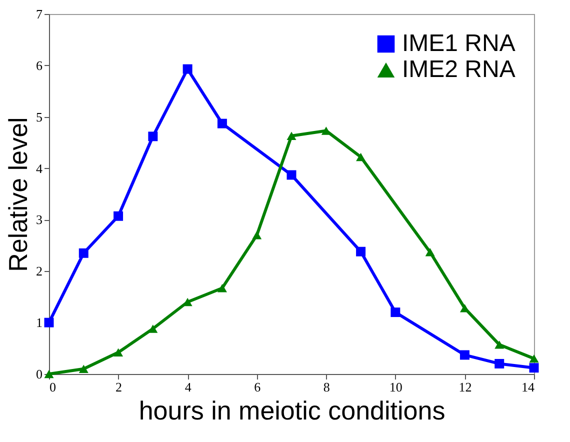 The width and height of the screenshot is (570, 442). What do you see at coordinates (188, 387) in the screenshot?
I see `x-tick-label: 4` at bounding box center [188, 387].